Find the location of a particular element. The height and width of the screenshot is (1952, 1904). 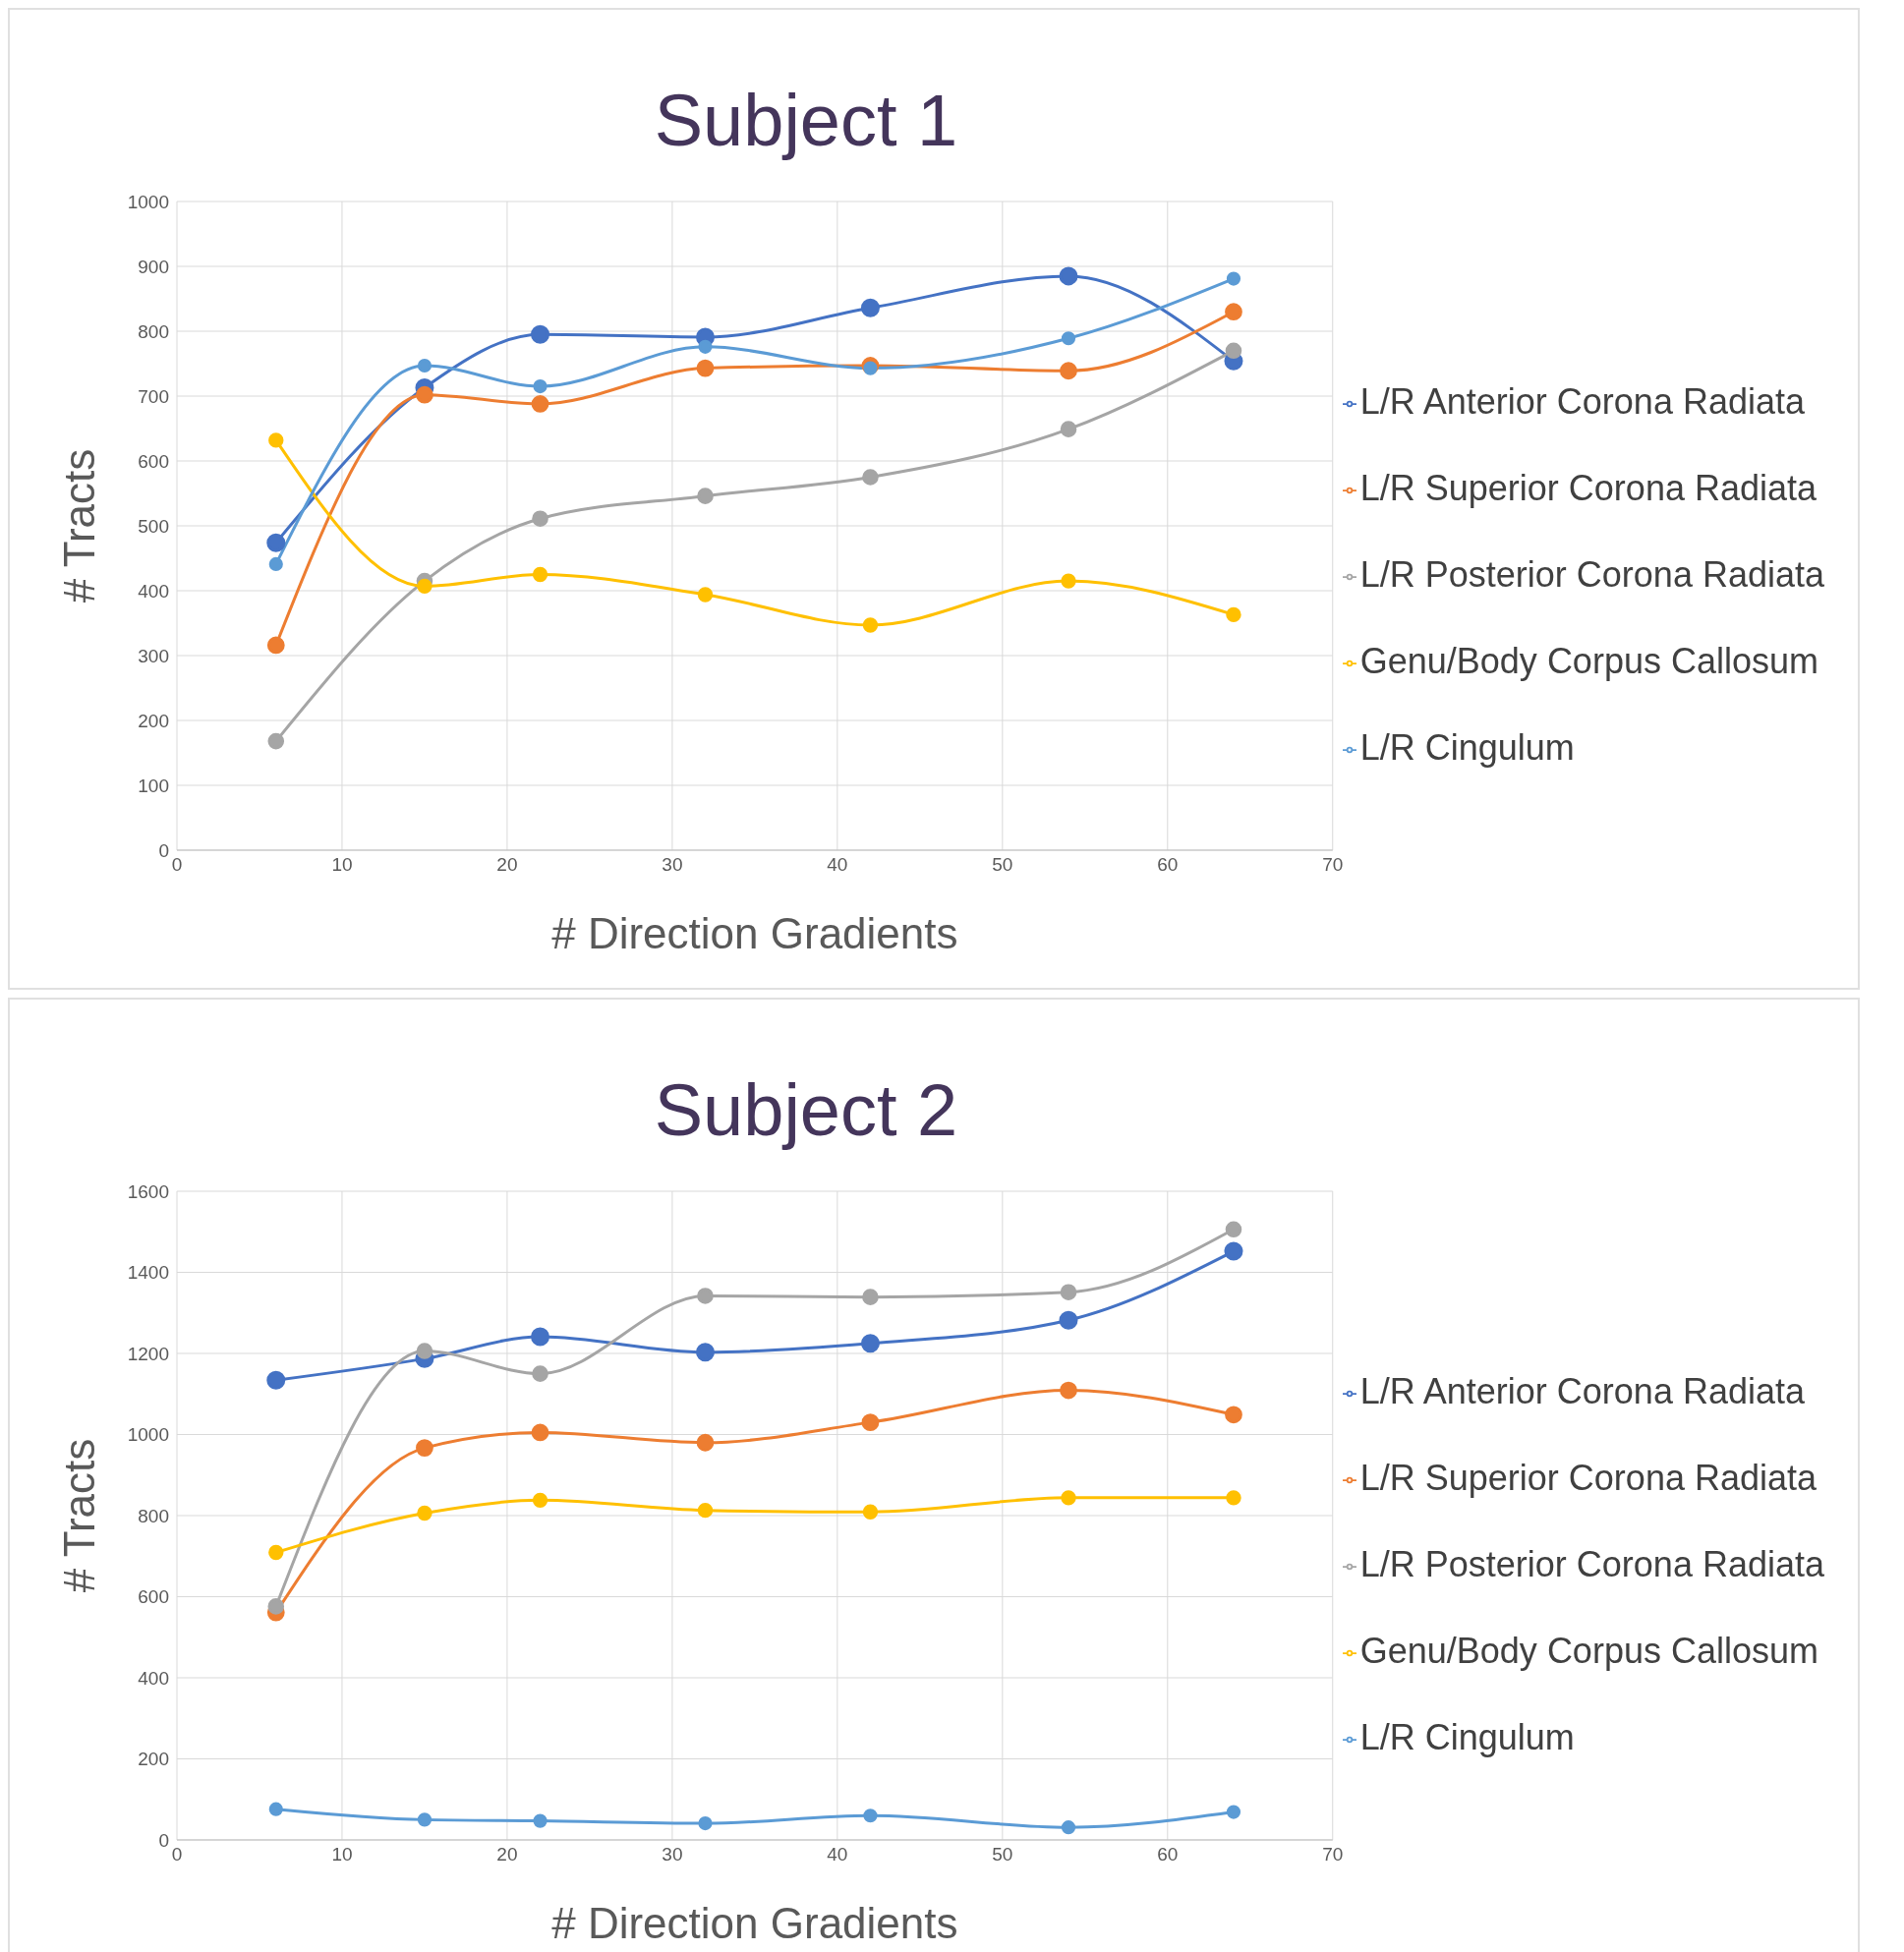

y-tick-label: 700 is located at coordinates (153, 396).